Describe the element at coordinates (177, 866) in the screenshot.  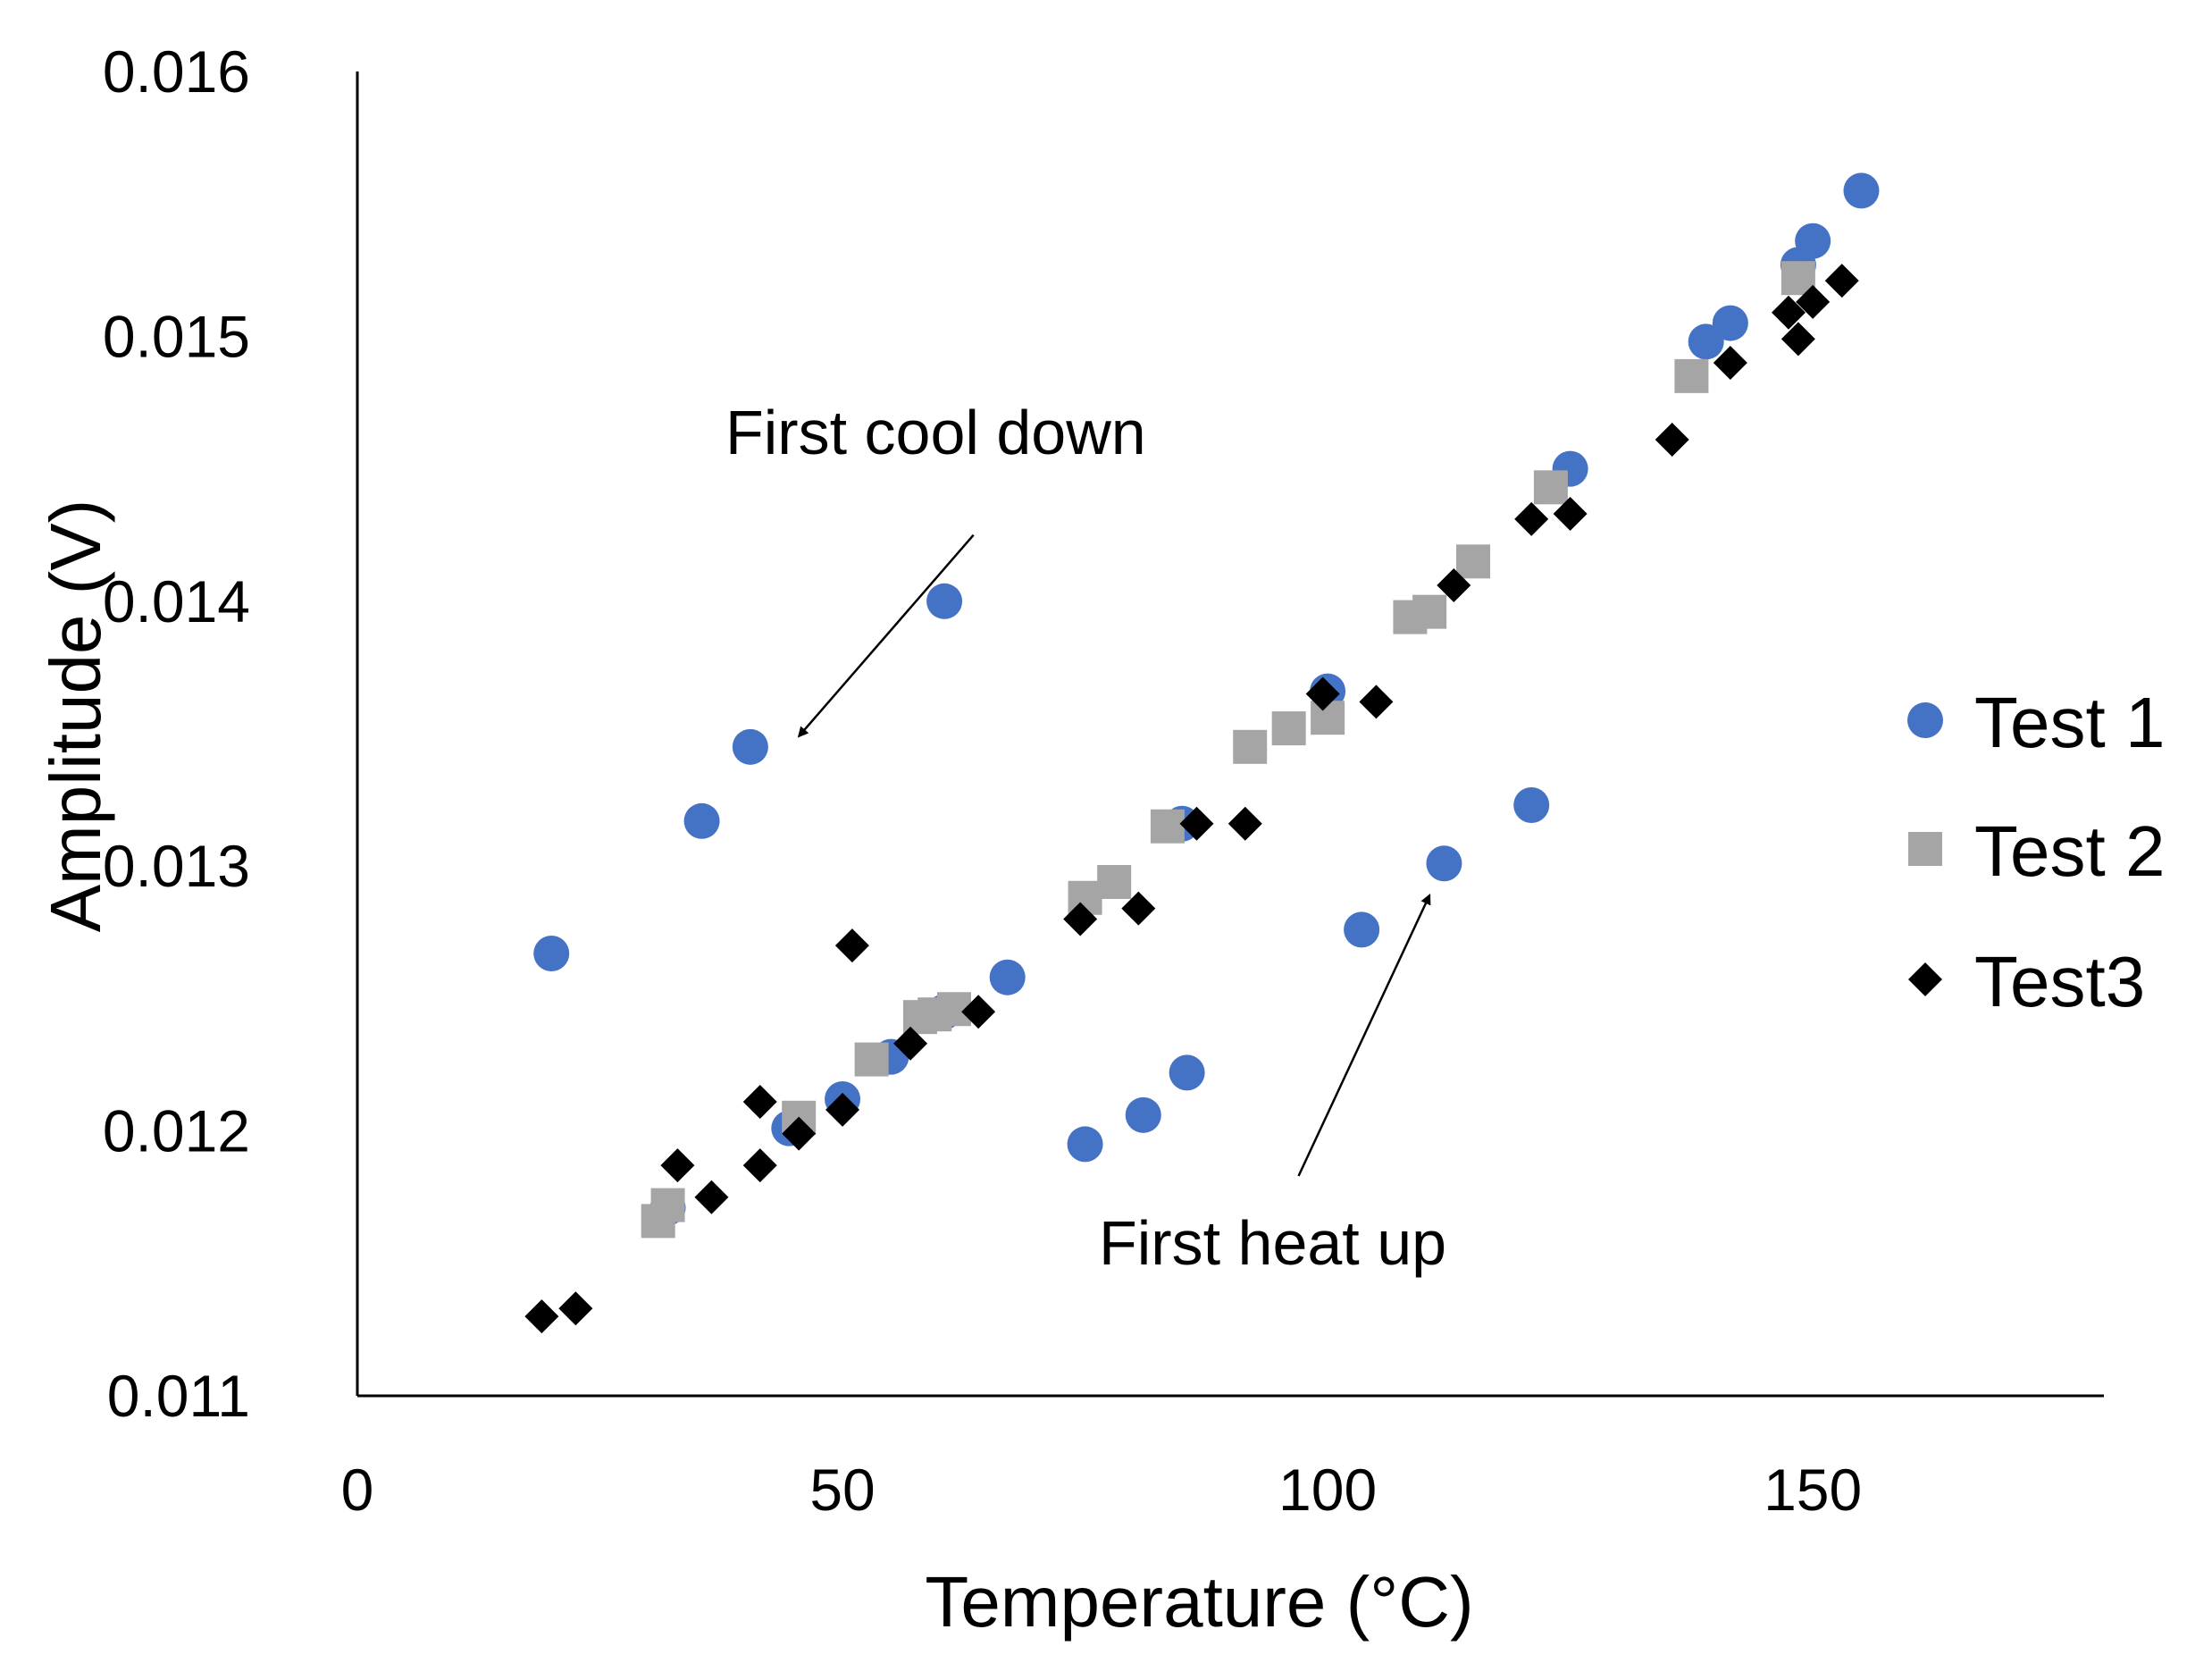
I see `y-tick-label: 0.013` at that location.